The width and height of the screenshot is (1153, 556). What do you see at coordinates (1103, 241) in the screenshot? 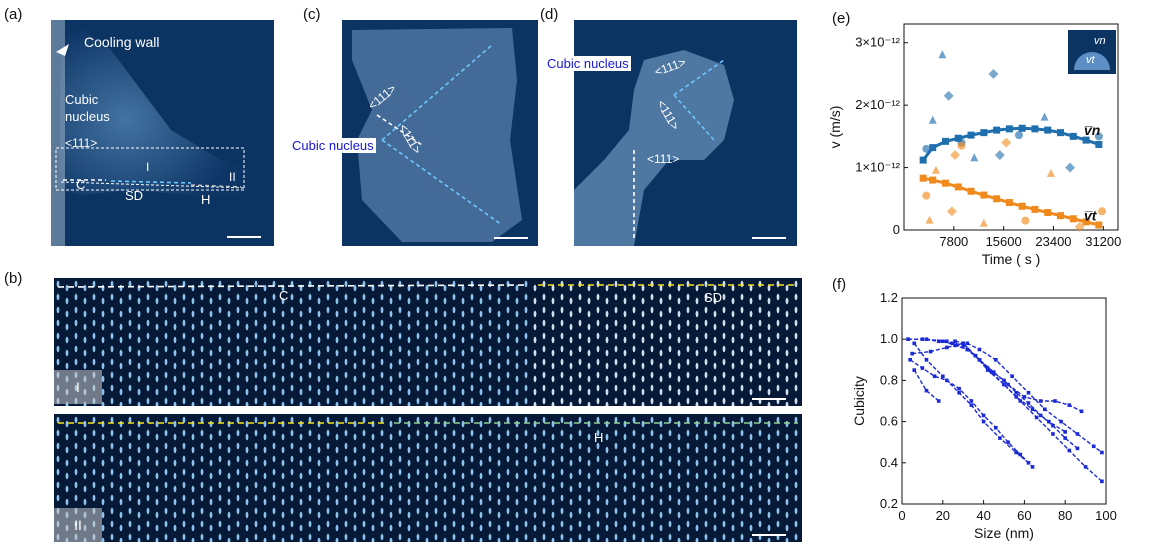
I see `x-tick-label: 31200` at bounding box center [1103, 241].